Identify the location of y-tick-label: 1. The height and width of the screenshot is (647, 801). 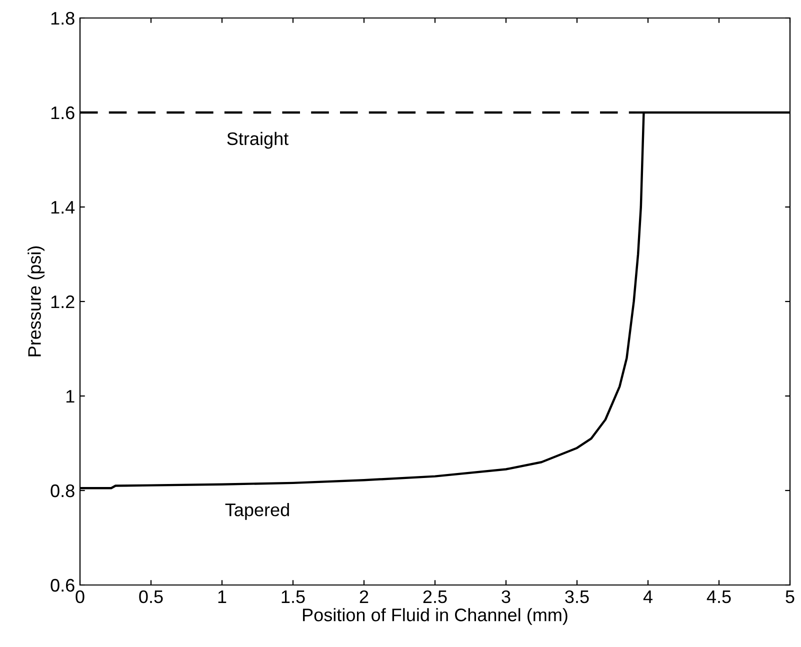
(70, 396).